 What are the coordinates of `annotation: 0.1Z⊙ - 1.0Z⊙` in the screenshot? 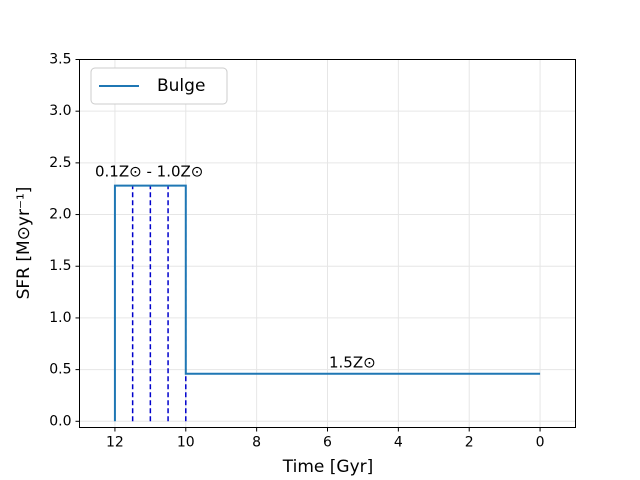 It's located at (149, 172).